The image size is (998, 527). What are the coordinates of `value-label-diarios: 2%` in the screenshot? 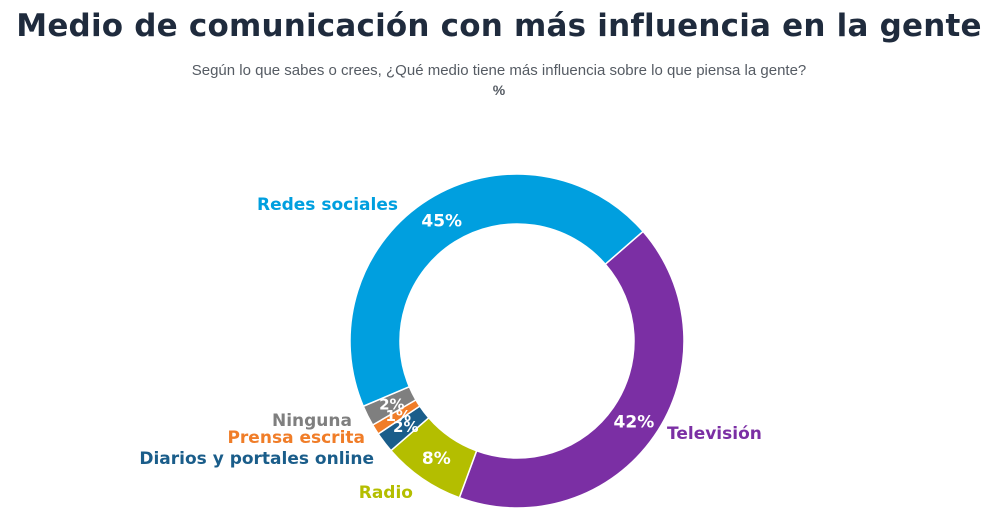 It's located at (405, 427).